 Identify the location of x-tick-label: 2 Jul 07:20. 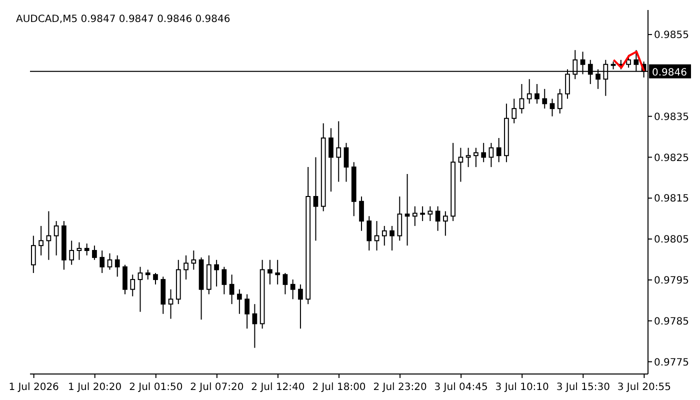
(217, 387).